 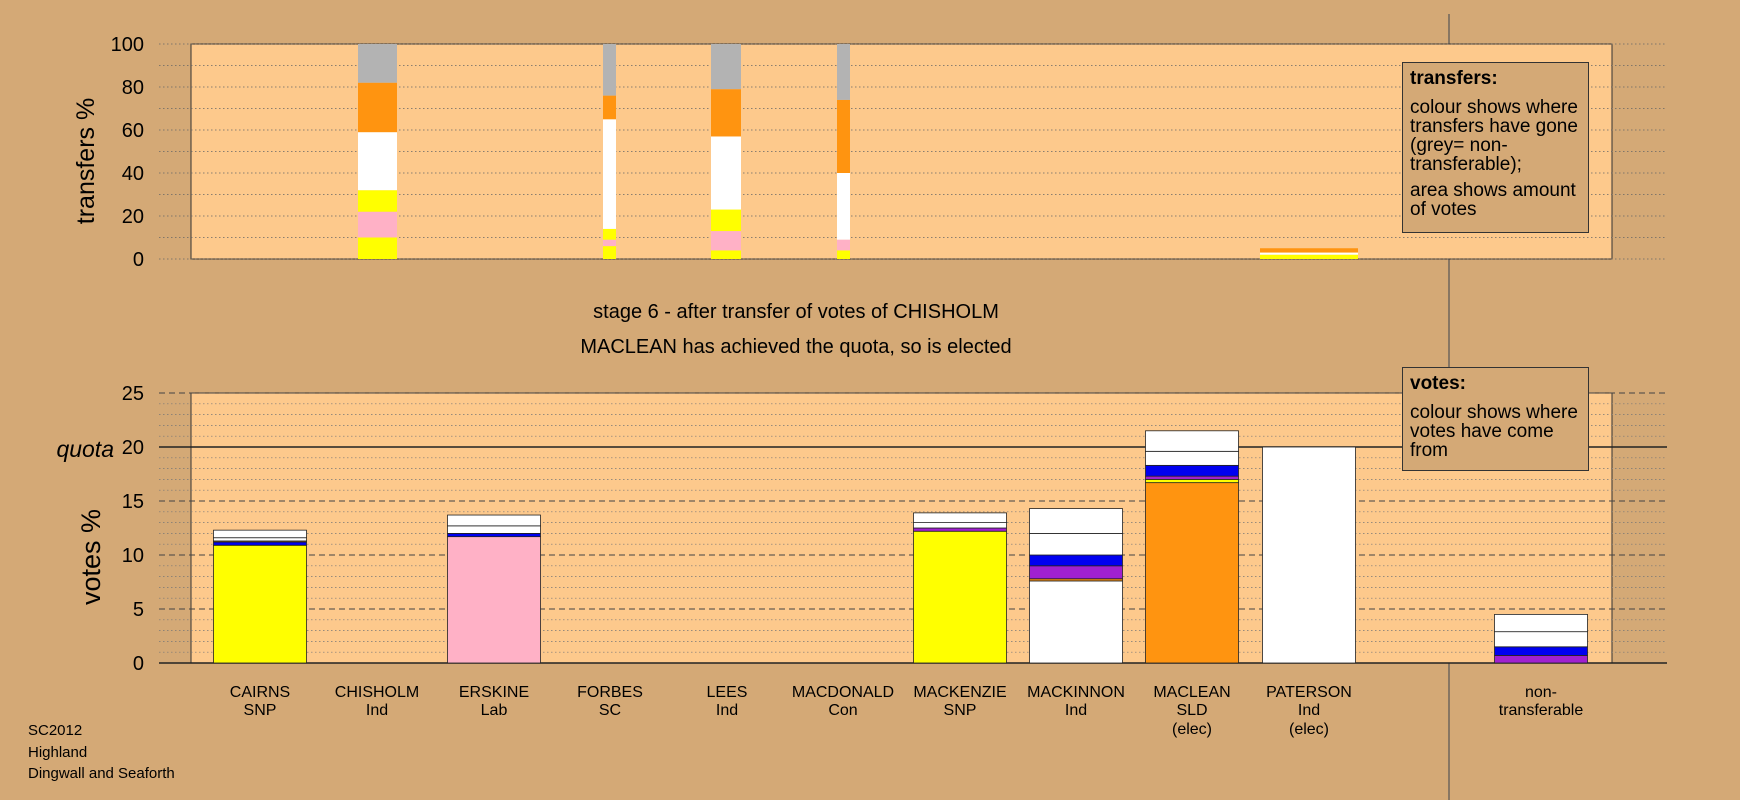 What do you see at coordinates (133, 88) in the screenshot?
I see `transfers-y-tick-label: 80` at bounding box center [133, 88].